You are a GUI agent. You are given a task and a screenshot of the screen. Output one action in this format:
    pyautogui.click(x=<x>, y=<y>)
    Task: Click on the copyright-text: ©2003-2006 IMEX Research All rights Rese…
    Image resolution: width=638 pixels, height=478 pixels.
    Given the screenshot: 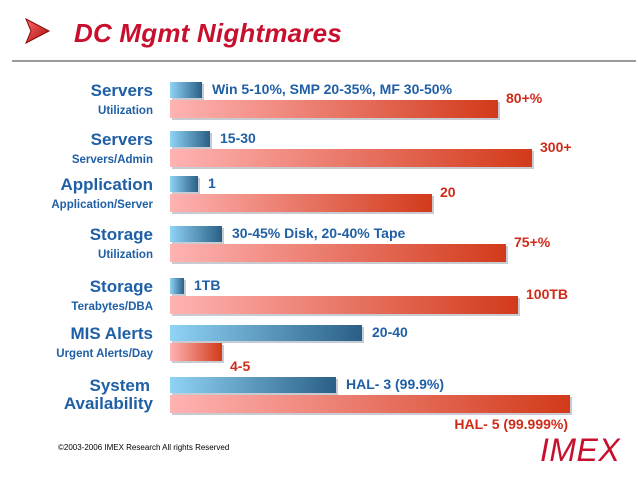 What is the action you would take?
    pyautogui.click(x=144, y=447)
    